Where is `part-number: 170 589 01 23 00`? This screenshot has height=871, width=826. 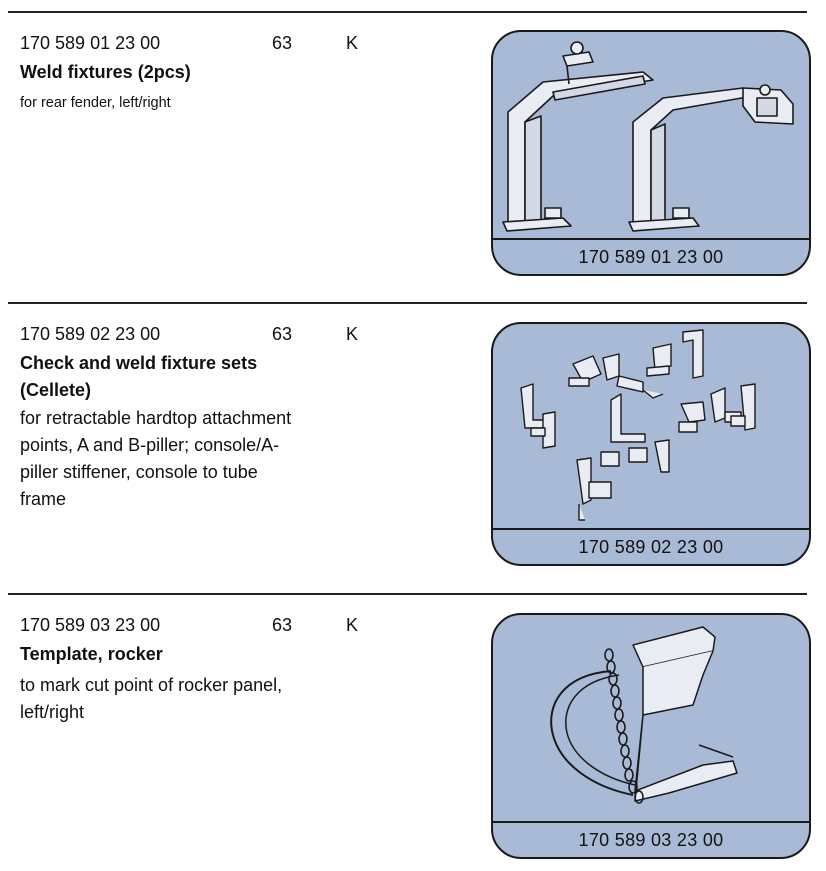
part-number: 170 589 01 23 00 is located at coordinates (90, 43).